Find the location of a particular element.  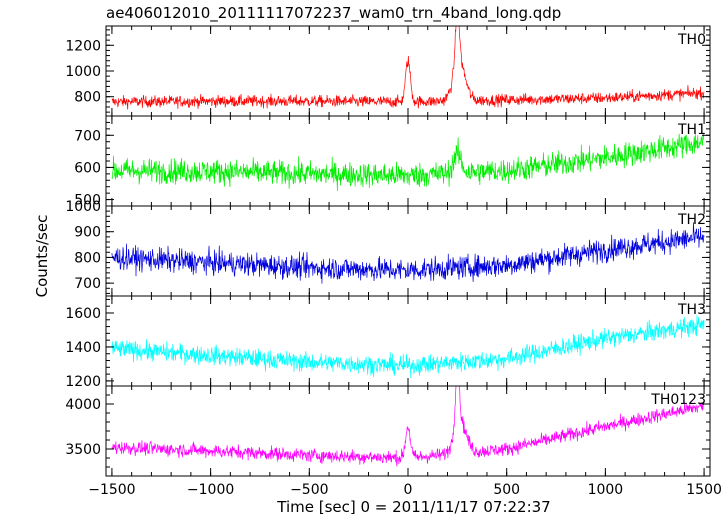

y-axis-label: Counts/sec is located at coordinates (42, 256).